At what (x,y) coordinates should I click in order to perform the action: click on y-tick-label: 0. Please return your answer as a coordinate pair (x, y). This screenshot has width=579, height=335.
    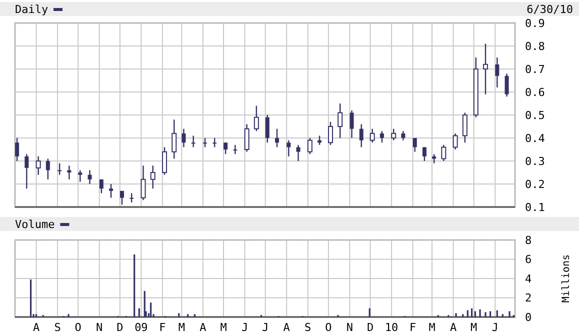
    Looking at the image, I should click on (528, 317).